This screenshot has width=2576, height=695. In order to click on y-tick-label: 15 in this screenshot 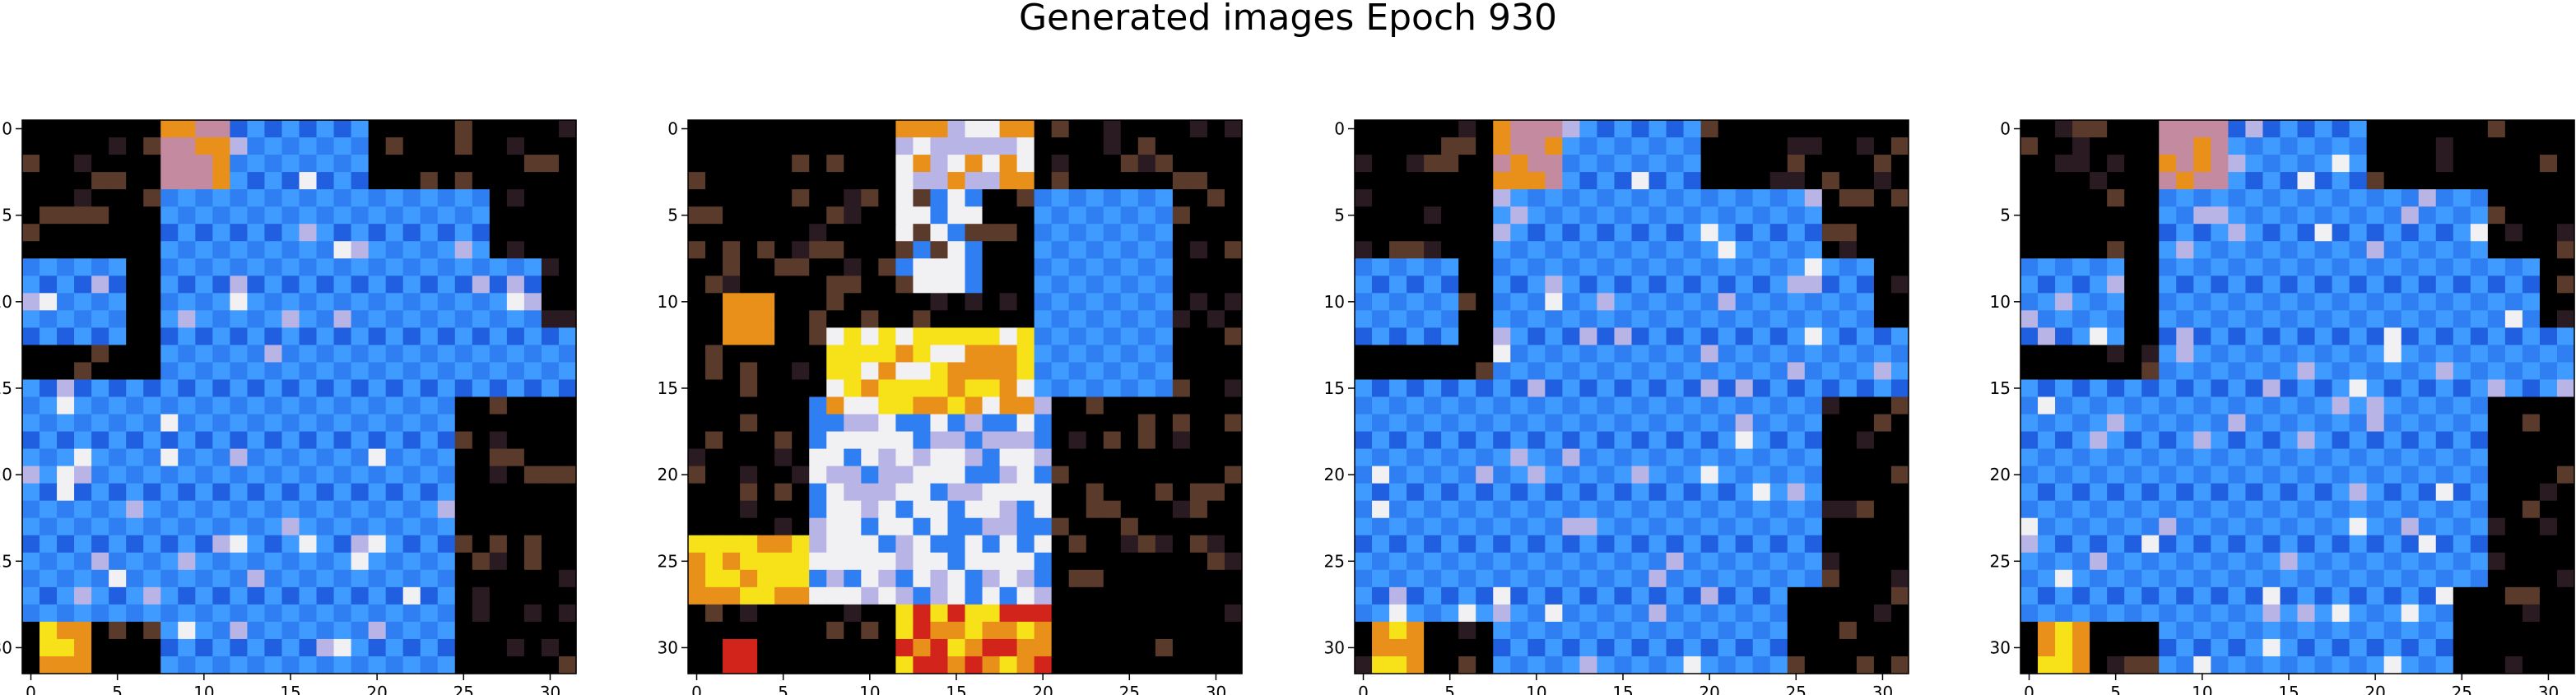, I will do `click(1334, 388)`.